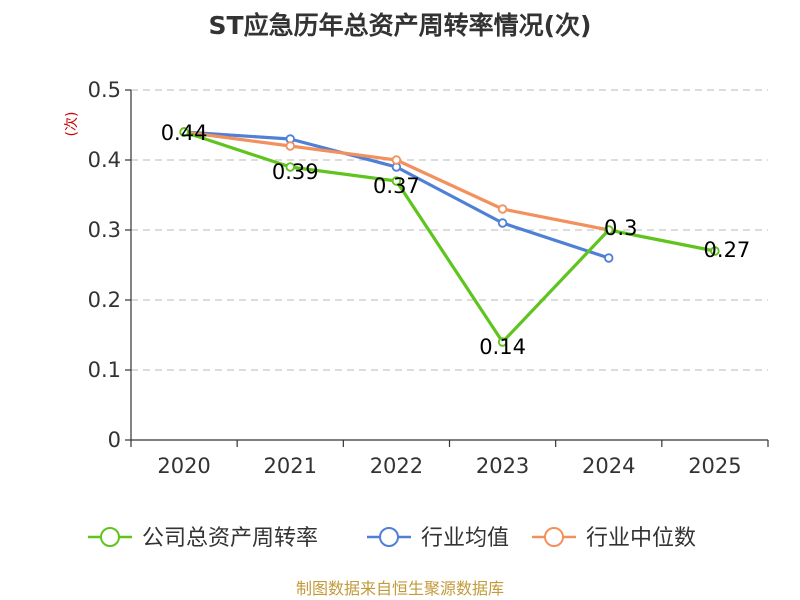  Describe the element at coordinates (502, 466) in the screenshot. I see `x-tick-label: 2023` at that location.